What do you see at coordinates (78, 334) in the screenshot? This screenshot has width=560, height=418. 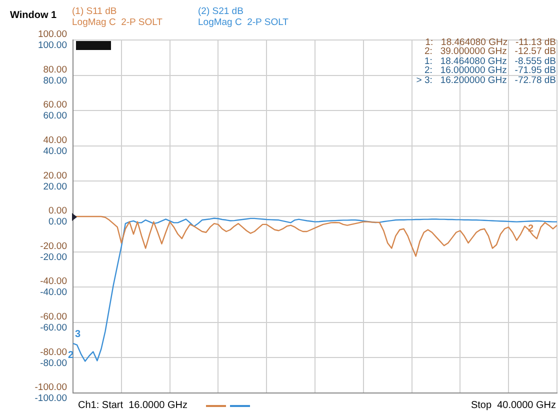 I see `annotation: 3` at bounding box center [78, 334].